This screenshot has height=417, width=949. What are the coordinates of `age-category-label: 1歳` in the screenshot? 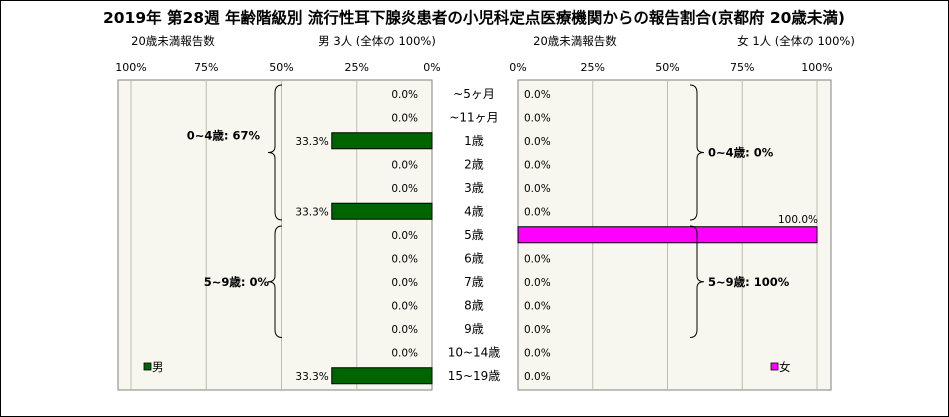 It's located at (474, 141).